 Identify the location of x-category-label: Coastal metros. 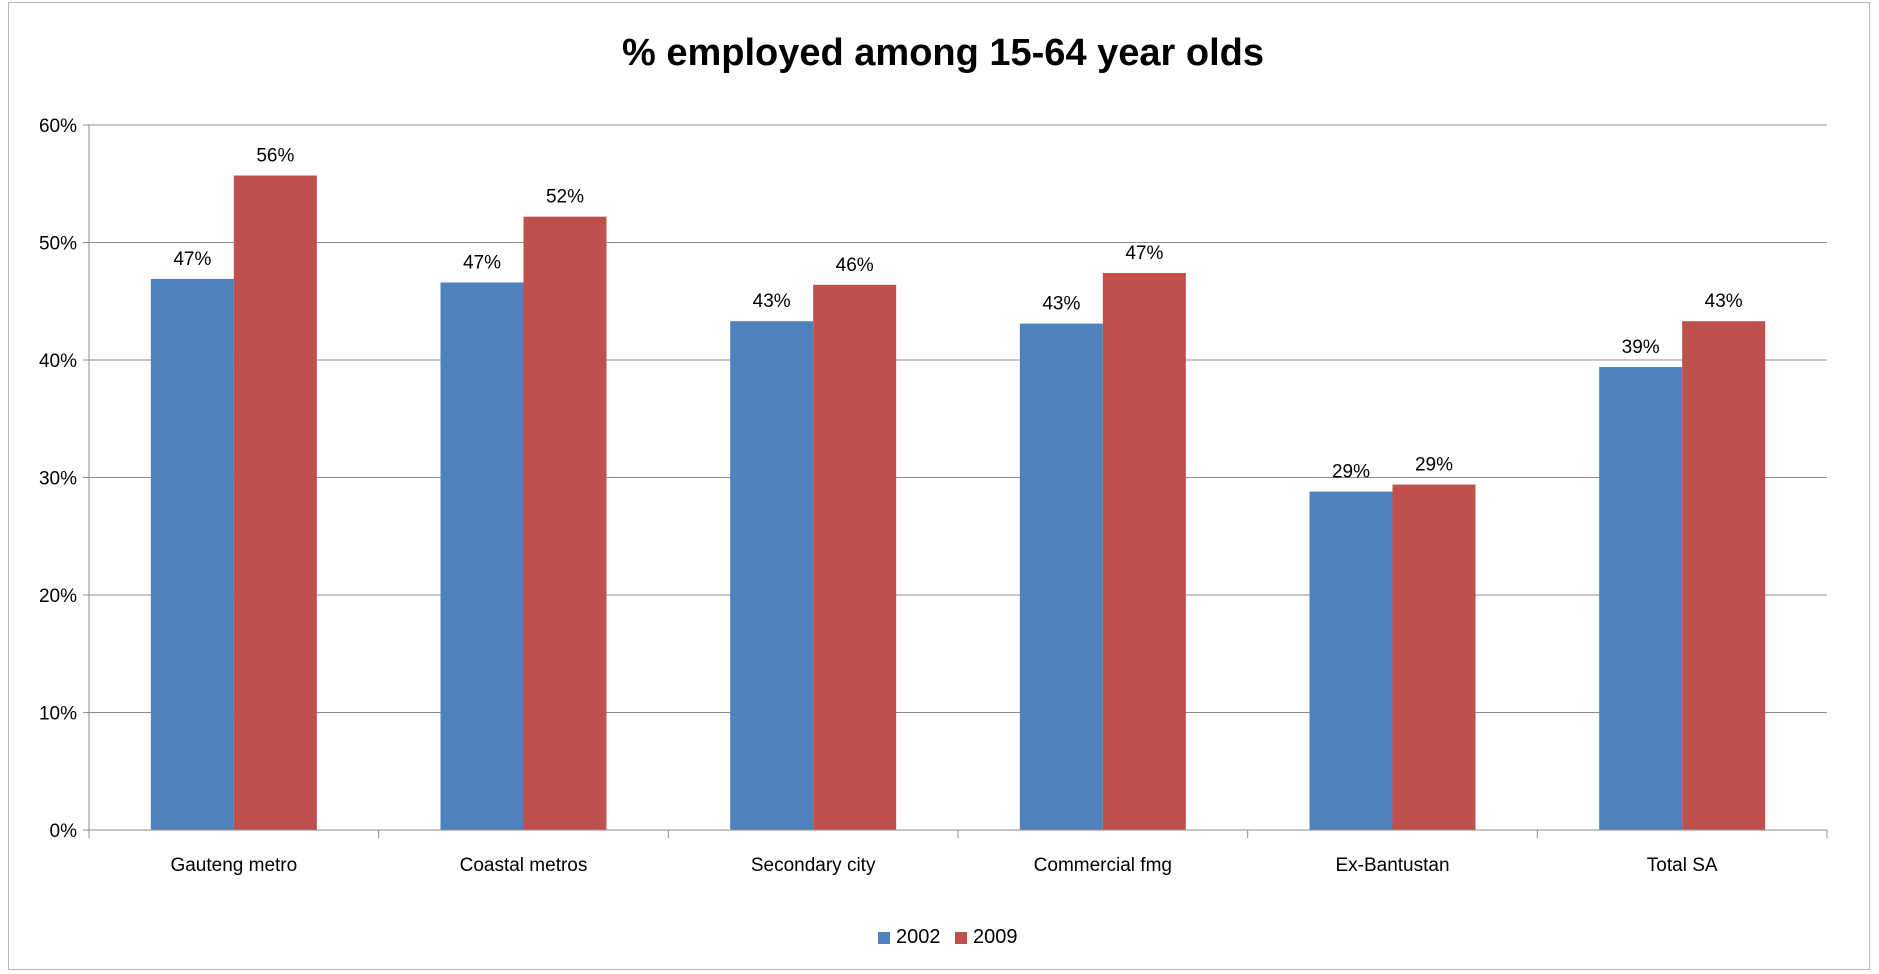
(524, 865).